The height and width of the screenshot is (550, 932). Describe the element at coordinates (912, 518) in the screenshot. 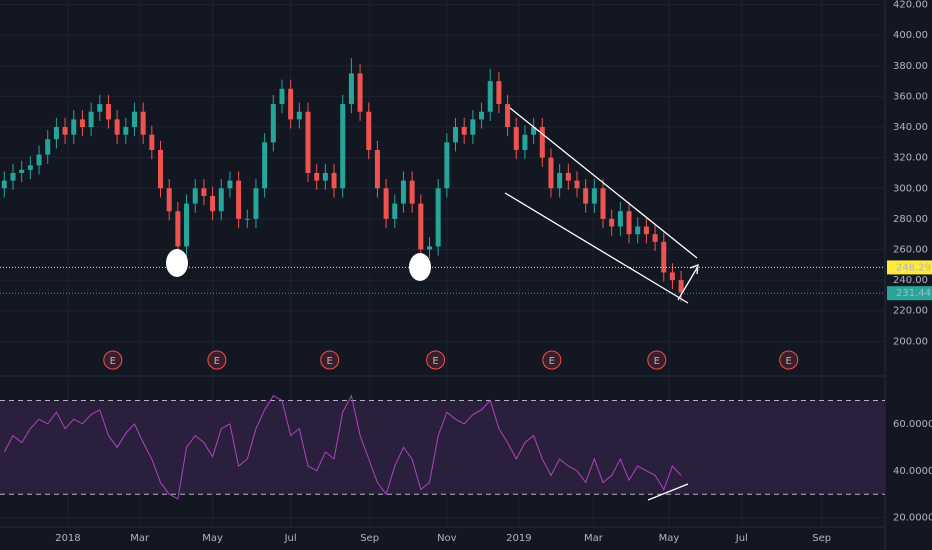

I see `y-tick-label: 20.0000` at that location.